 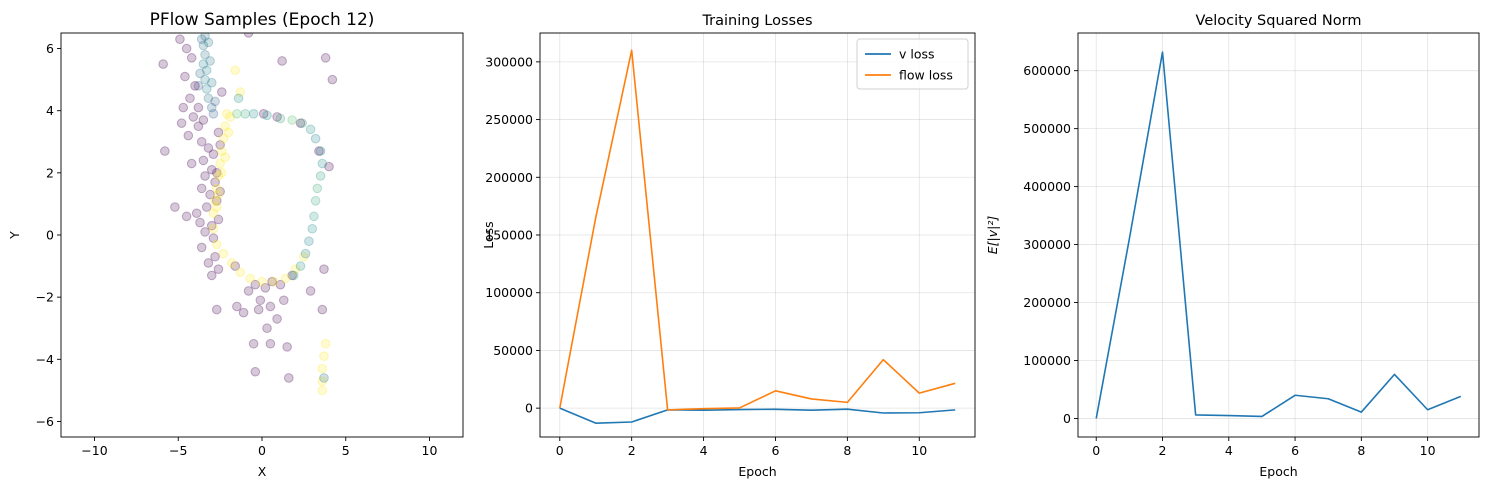 What do you see at coordinates (1047, 186) in the screenshot?
I see `y-tick-label: 400000` at bounding box center [1047, 186].